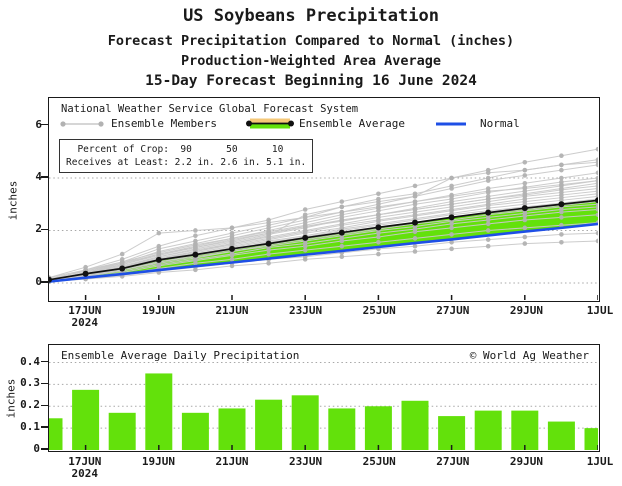  What do you see at coordinates (85, 310) in the screenshot?
I see `top-x-tick-label: 17JUN` at bounding box center [85, 310].